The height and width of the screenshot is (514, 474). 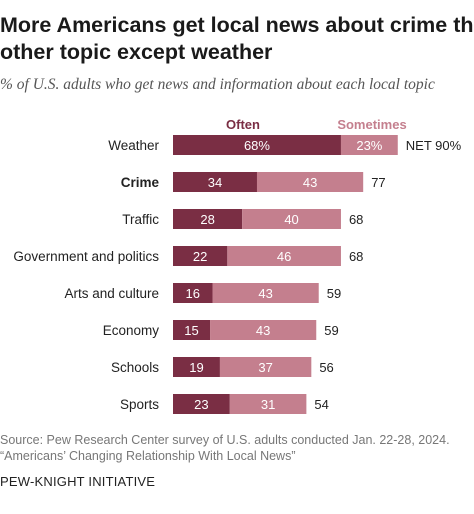 What do you see at coordinates (86, 256) in the screenshot?
I see `category-label-government-and-politics: Government and politics` at bounding box center [86, 256].